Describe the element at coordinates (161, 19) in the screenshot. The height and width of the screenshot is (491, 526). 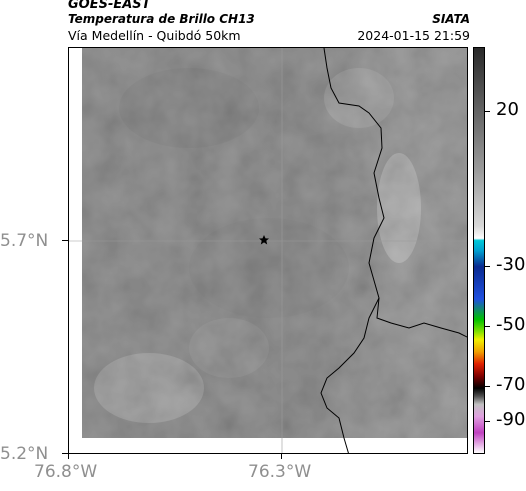
I see `product-title: Temperatura de Brillo CH13` at that location.